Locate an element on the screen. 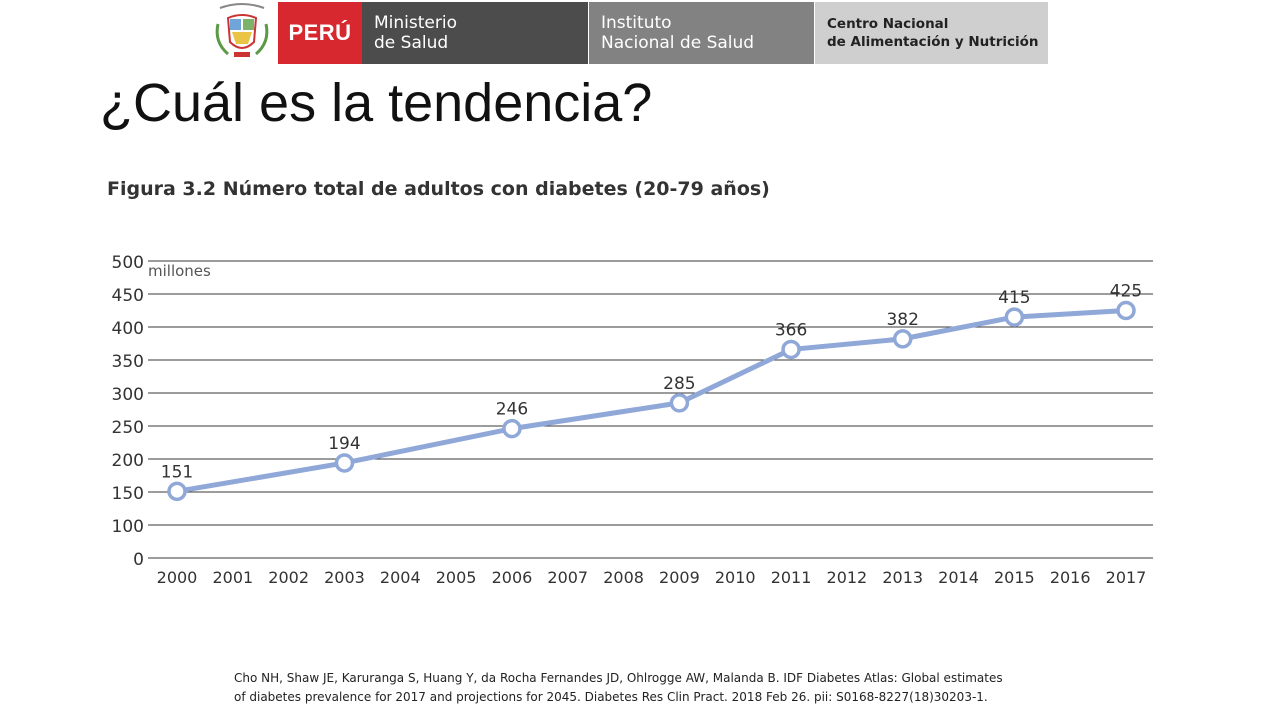  x-tick-label: 2000 is located at coordinates (177, 577).